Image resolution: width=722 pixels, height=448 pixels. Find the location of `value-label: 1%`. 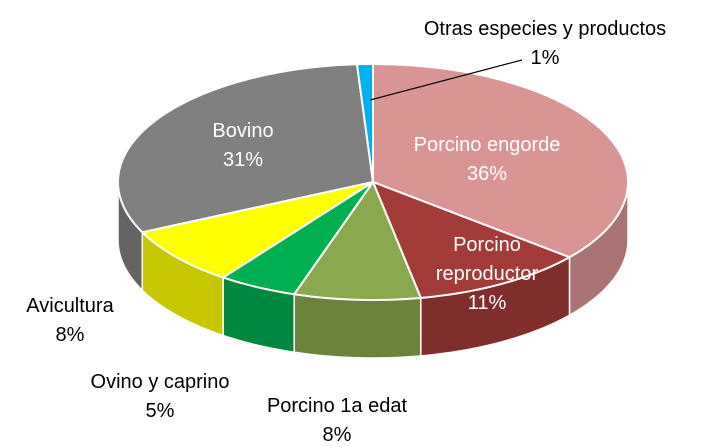

value-label: 1% is located at coordinates (545, 58).